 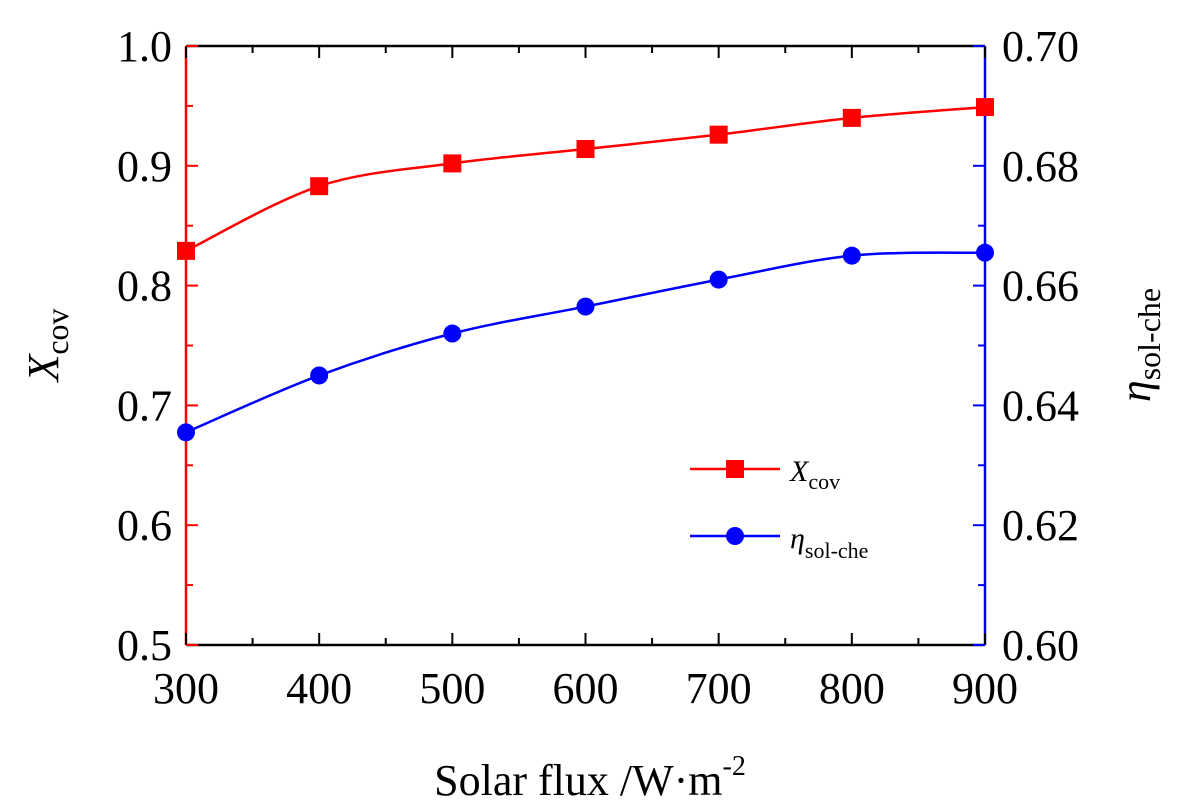 I want to click on left-axis-title-sub: cov, so click(x=57, y=331).